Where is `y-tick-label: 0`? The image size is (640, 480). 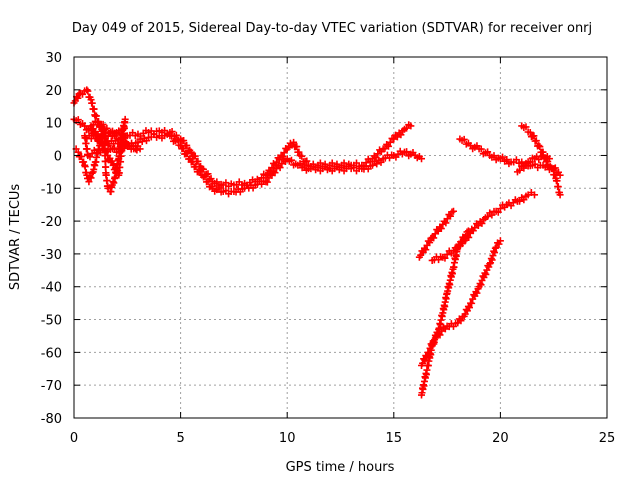 y-tick-label: 0 is located at coordinates (58, 156).